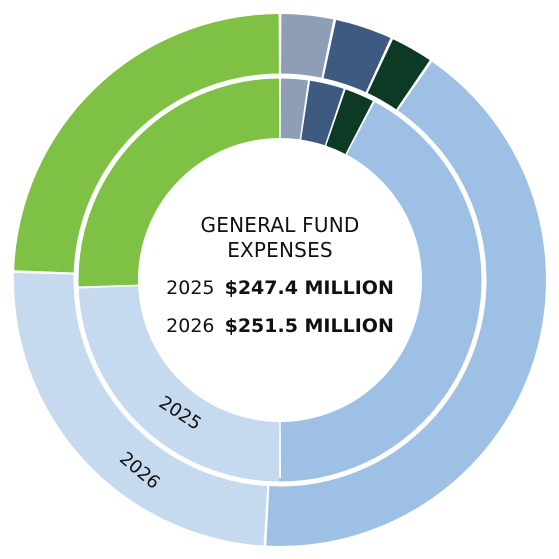 This screenshot has width=559, height=559. I want to click on segment-2025-E, so click(179, 384).